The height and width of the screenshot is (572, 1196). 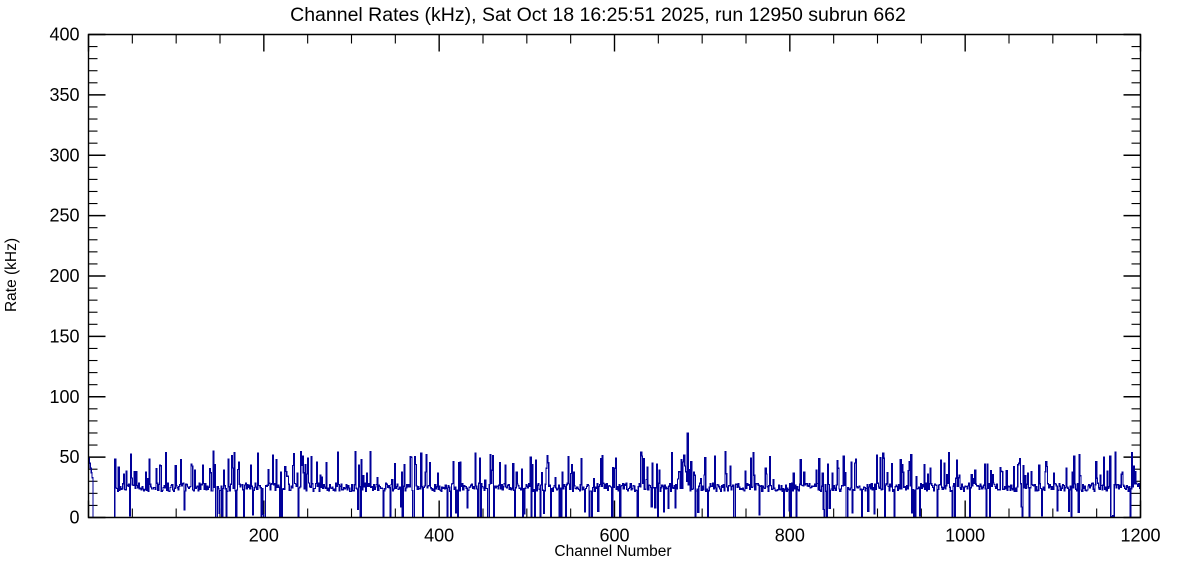 What do you see at coordinates (64, 336) in the screenshot?
I see `y-tick-label: 150` at bounding box center [64, 336].